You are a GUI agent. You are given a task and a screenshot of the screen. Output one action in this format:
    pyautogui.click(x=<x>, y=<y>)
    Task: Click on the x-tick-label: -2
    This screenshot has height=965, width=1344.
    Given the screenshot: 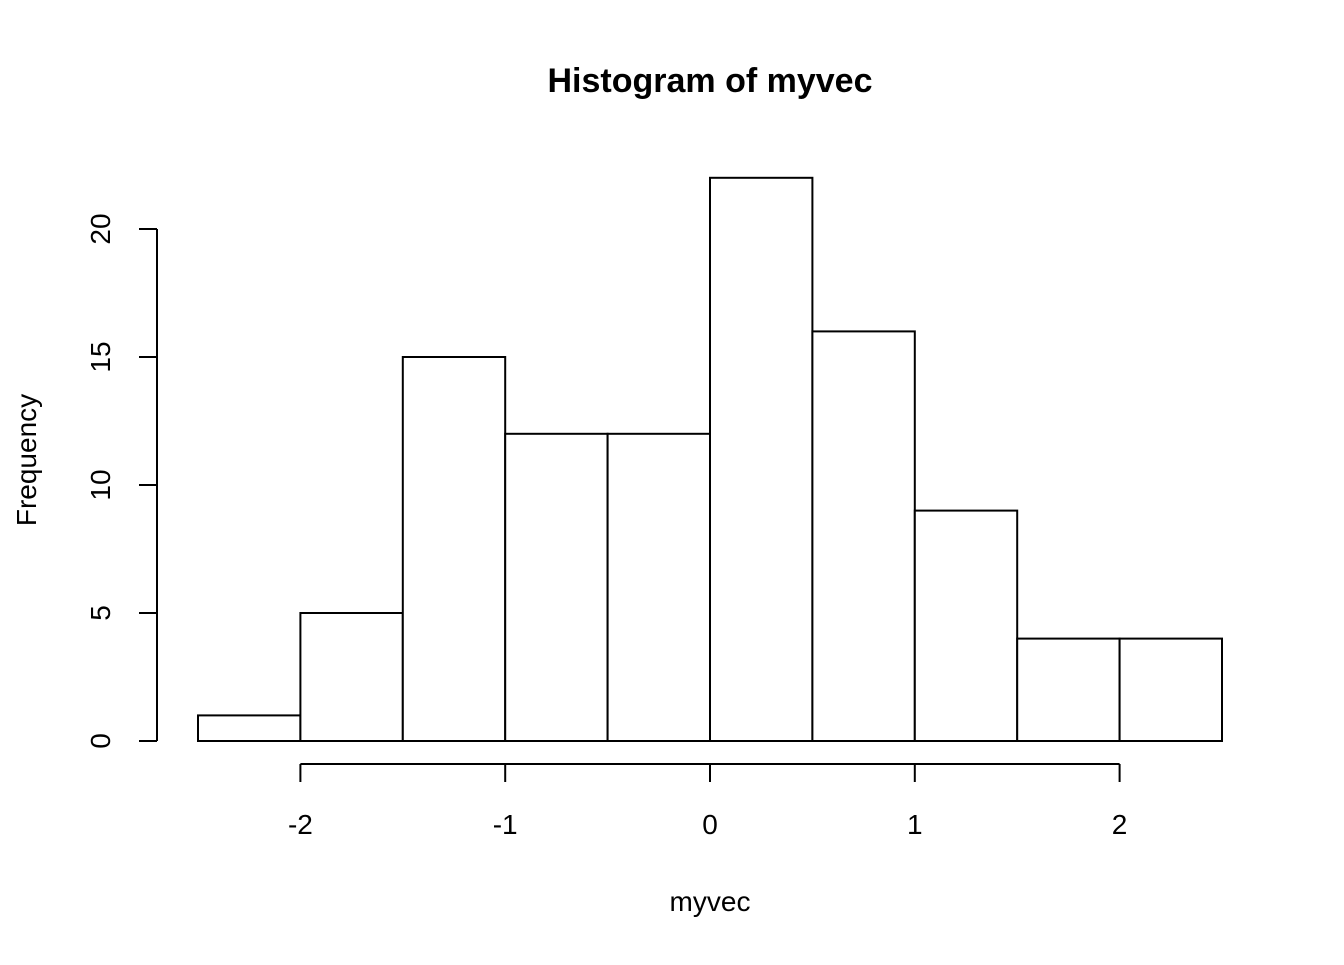 What is the action you would take?
    pyautogui.click(x=300, y=824)
    